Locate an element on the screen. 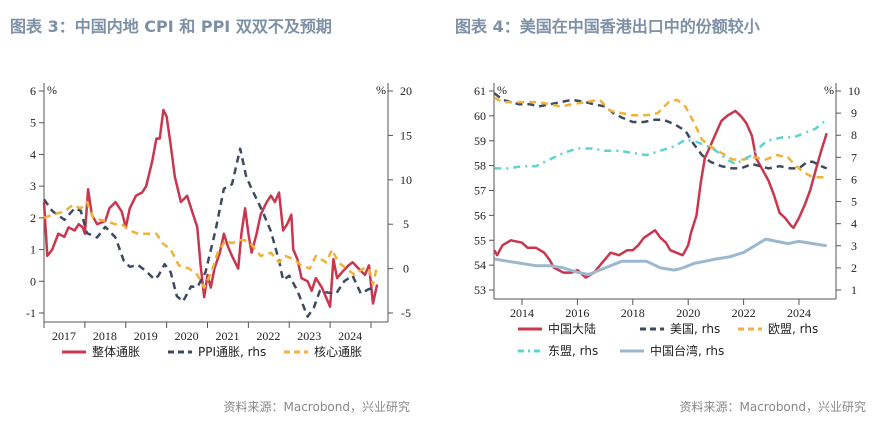 Image resolution: width=891 pixels, height=421 pixels. y-tick-label: 57 is located at coordinates (480, 191).